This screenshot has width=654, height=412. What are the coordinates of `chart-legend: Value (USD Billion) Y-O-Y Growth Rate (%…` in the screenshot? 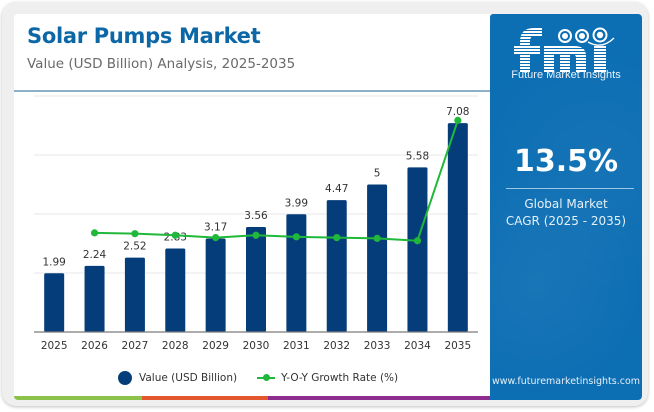 It's located at (258, 378).